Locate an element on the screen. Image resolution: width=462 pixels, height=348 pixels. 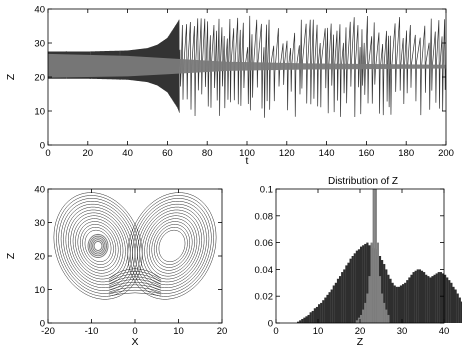
y-tick-label: 30 is located at coordinates (39, 44).